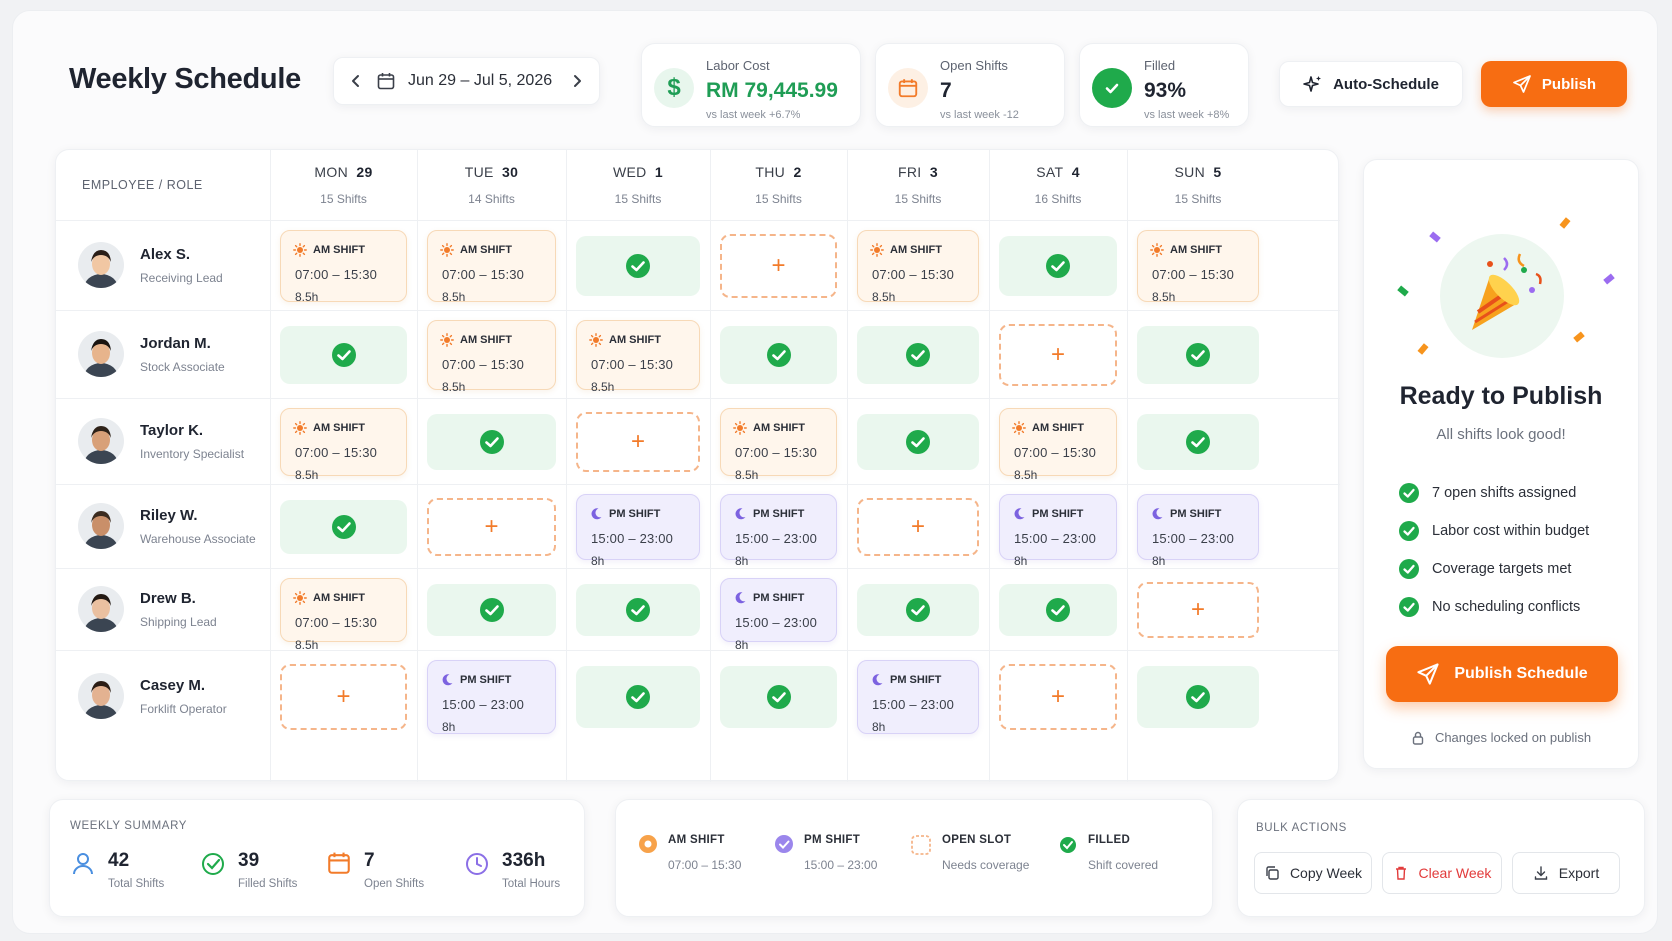  What do you see at coordinates (152, 696) in the screenshot?
I see `employee-row-header: Casey M. Forklift Operator` at bounding box center [152, 696].